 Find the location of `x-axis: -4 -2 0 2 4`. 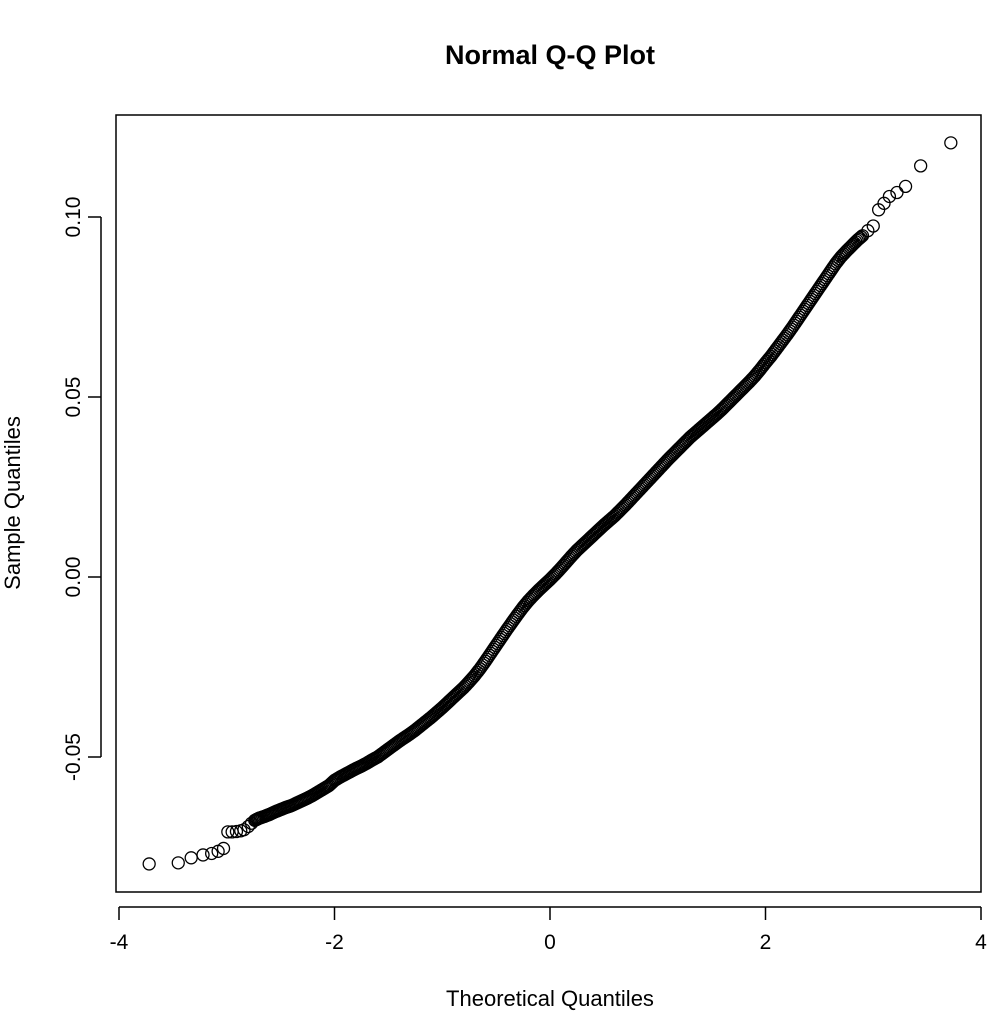

x-axis: -4 -2 0 2 4 is located at coordinates (548, 930).